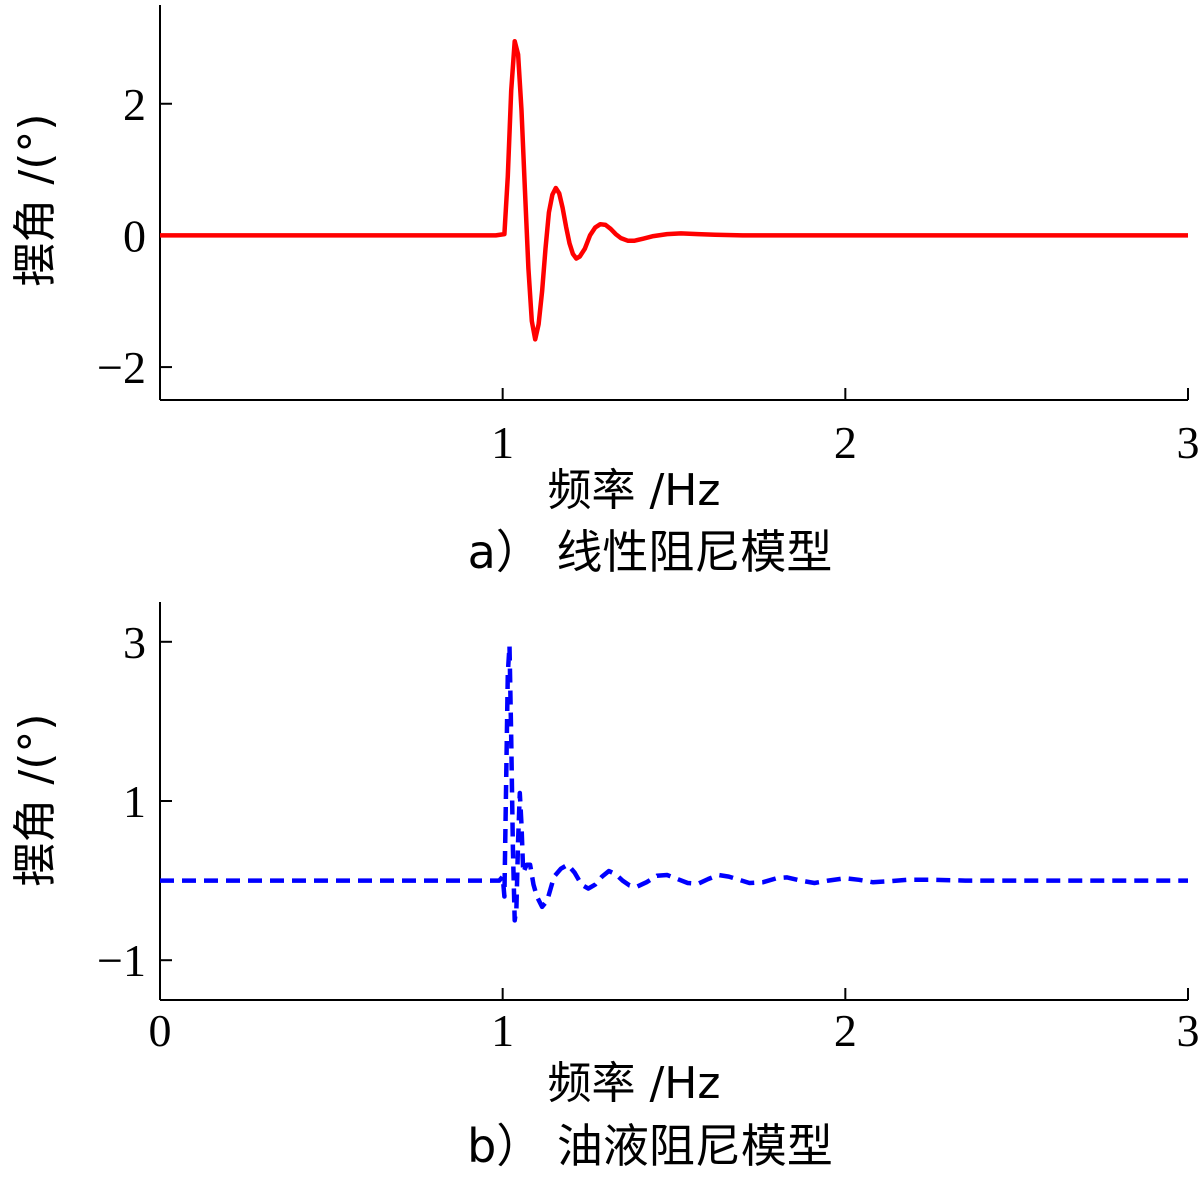  I want to click on y-tick-label: 0, so click(134, 235).